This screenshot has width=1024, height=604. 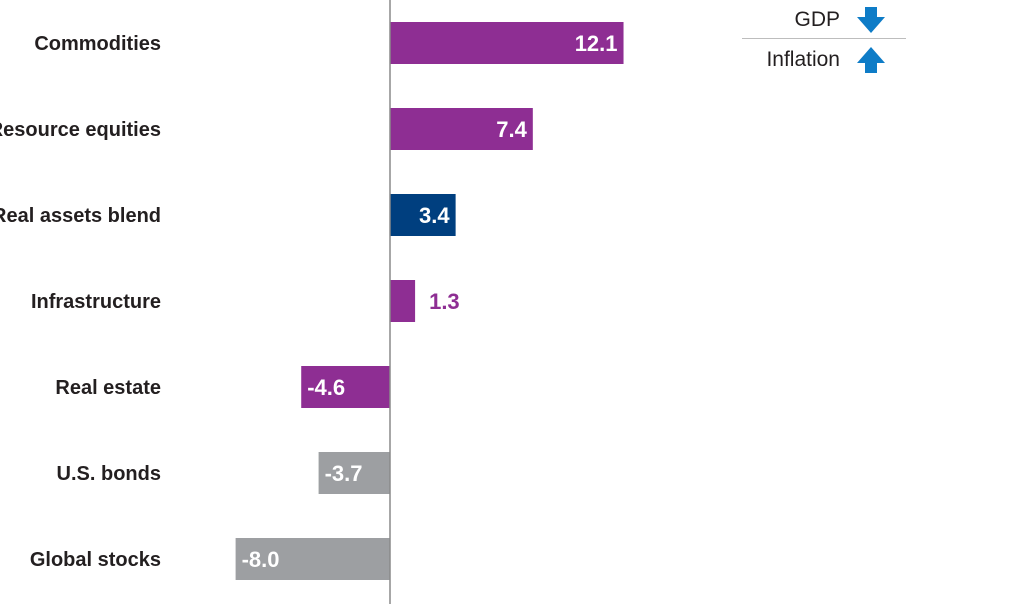 What do you see at coordinates (80, 216) in the screenshot?
I see `category-label-real-assets-blend: Real assets blend` at bounding box center [80, 216].